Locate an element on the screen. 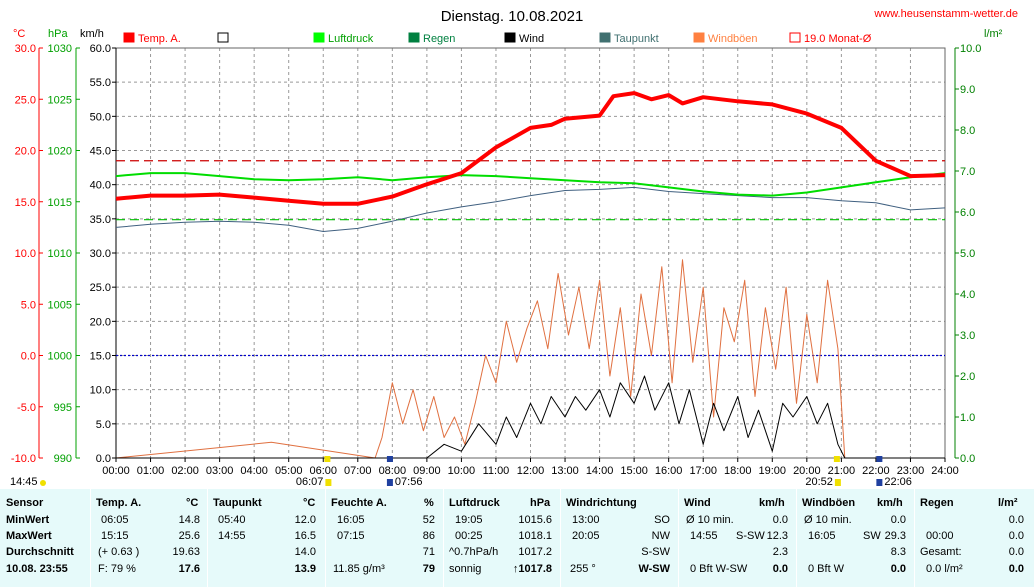  min-feu-time: 16:05 is located at coordinates (351, 520).